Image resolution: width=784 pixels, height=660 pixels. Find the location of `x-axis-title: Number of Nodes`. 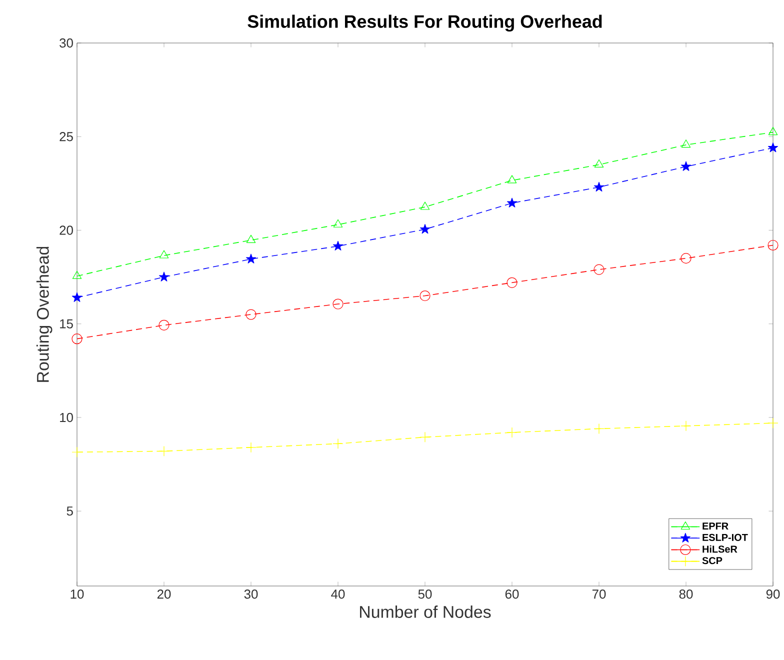

x-axis-title: Number of Nodes is located at coordinates (425, 612).